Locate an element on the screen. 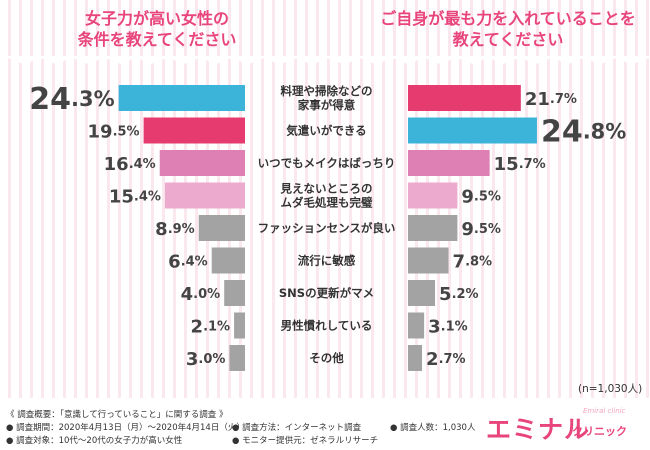 The height and width of the screenshot is (450, 650). right-question-line-1: ご自身が最も力を入れていることを is located at coordinates (508, 18).